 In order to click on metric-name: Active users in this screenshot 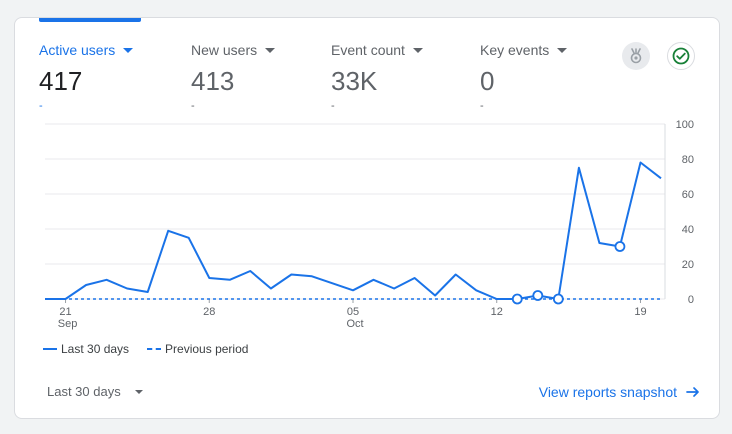, I will do `click(77, 50)`.